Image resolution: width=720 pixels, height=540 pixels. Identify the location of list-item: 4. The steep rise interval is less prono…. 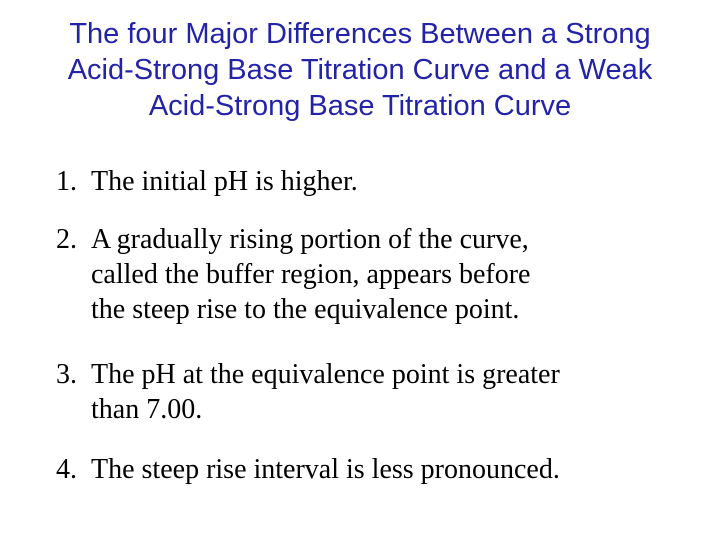
(356, 469).